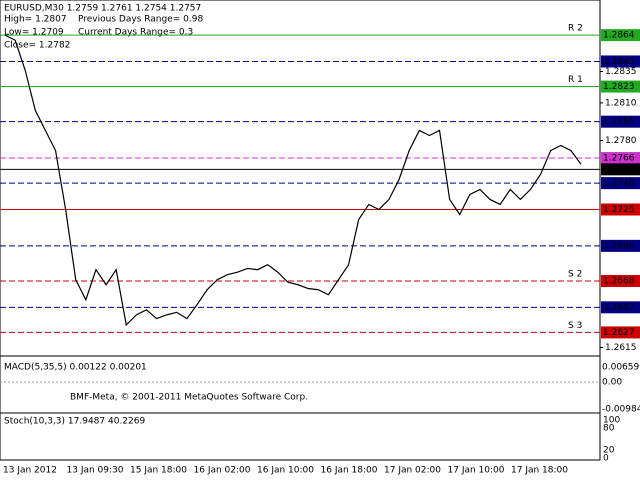 The image size is (640, 480). What do you see at coordinates (75, 368) in the screenshot?
I see `macd-label: MACD(5,35,5) 0.00122 0.00201` at bounding box center [75, 368].